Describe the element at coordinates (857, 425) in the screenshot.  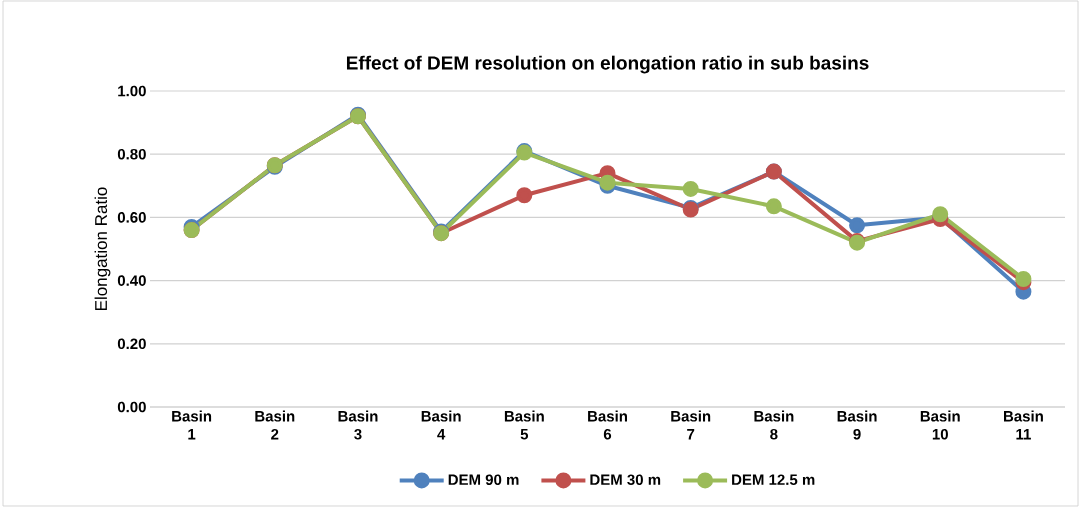
I see `x-tick-label: Basin 9` at that location.